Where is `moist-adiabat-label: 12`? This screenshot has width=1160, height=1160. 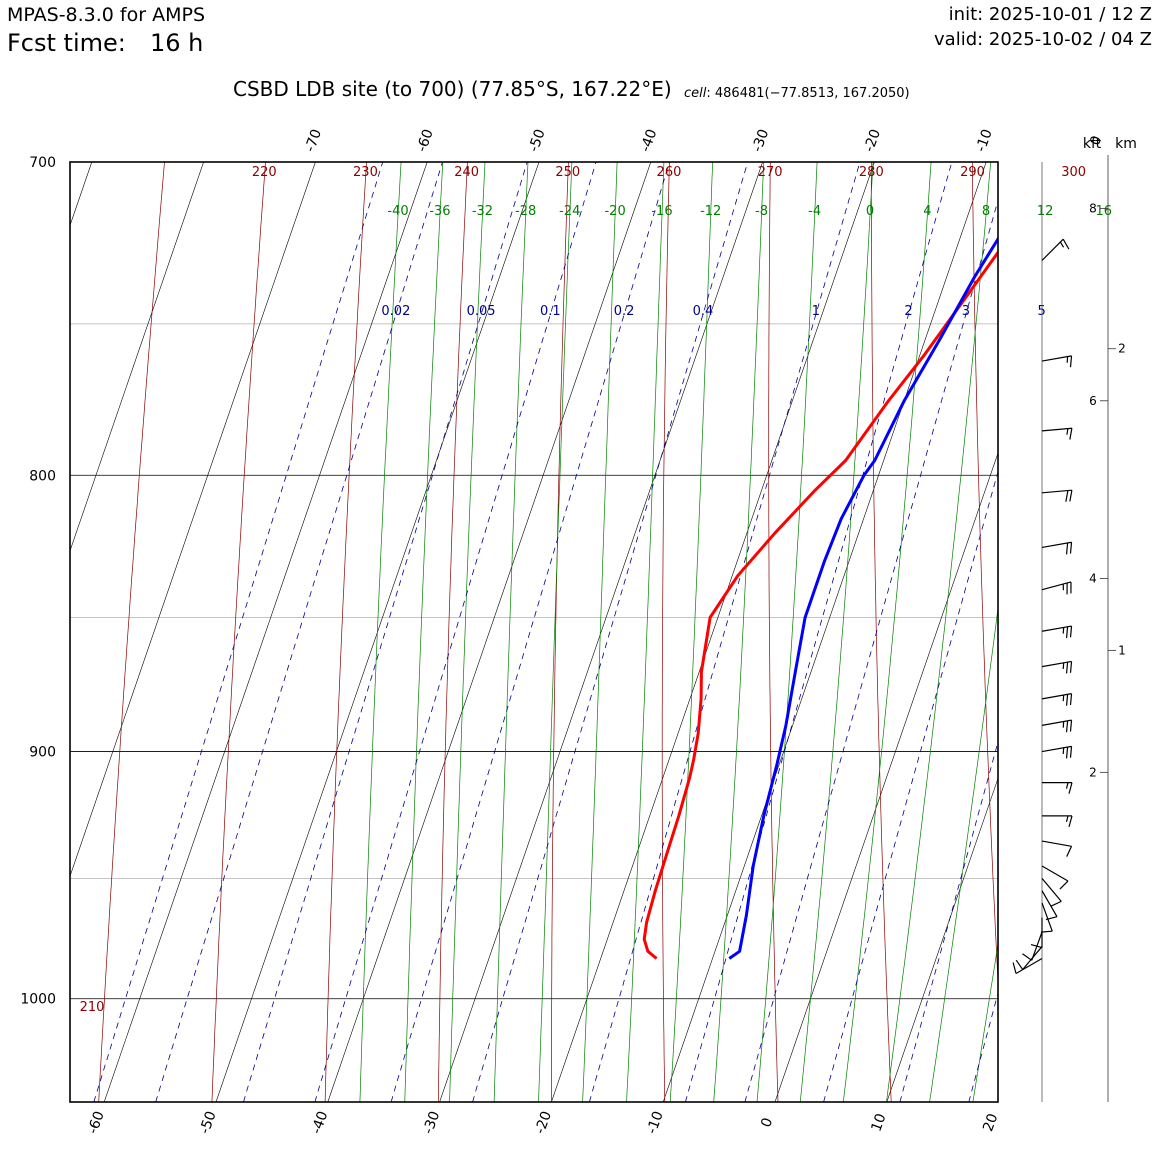 moist-adiabat-label: 12 is located at coordinates (1045, 211).